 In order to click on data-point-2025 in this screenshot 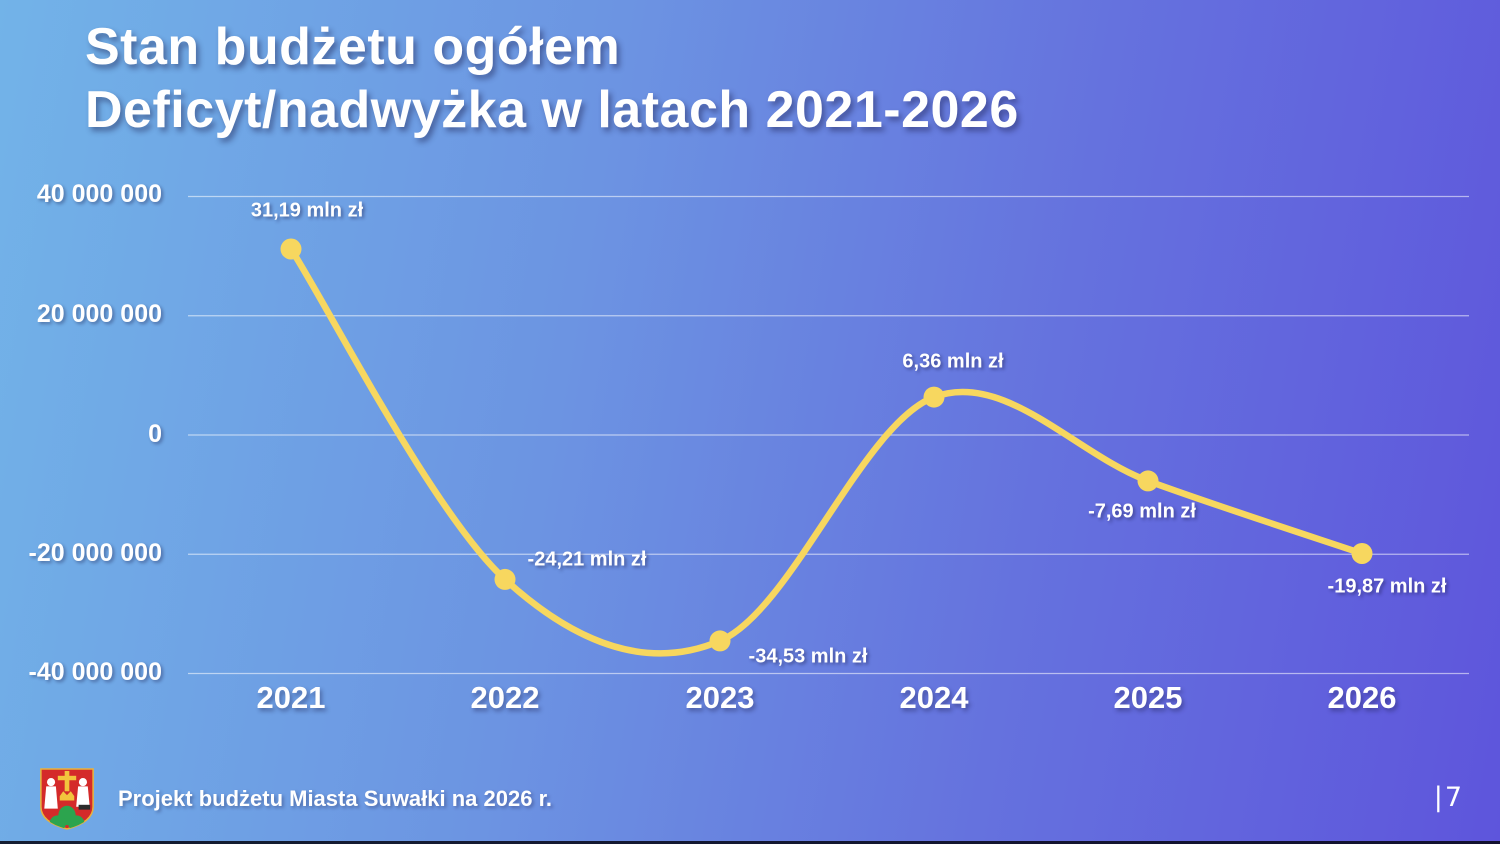, I will do `click(1148, 481)`.